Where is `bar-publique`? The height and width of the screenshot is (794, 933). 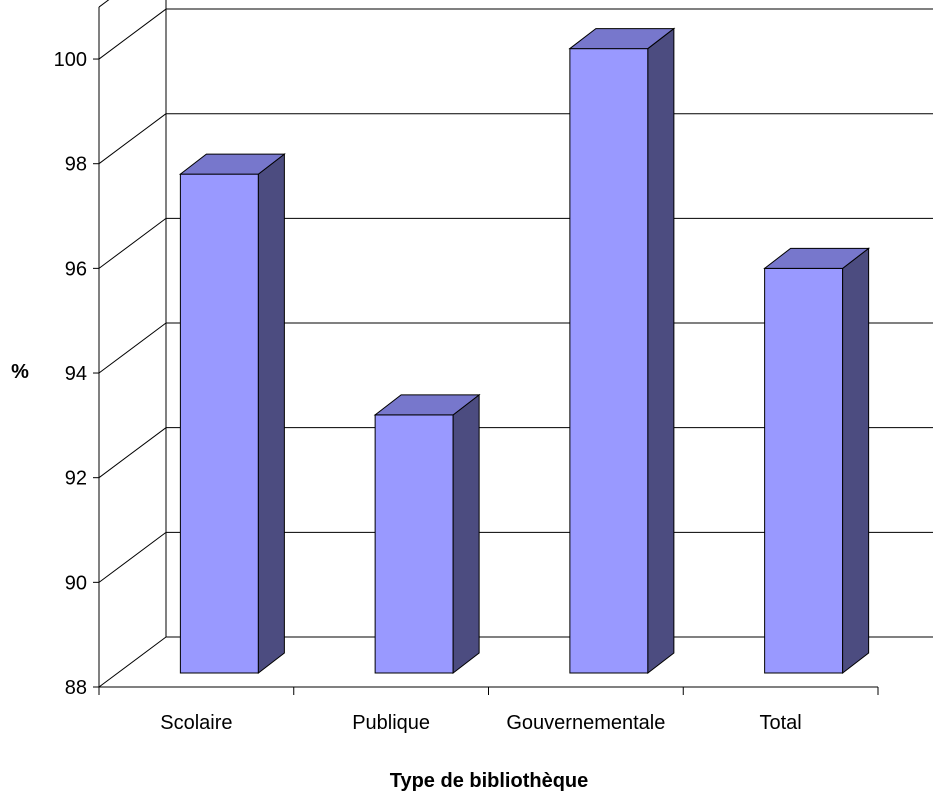
bar-publique is located at coordinates (427, 534).